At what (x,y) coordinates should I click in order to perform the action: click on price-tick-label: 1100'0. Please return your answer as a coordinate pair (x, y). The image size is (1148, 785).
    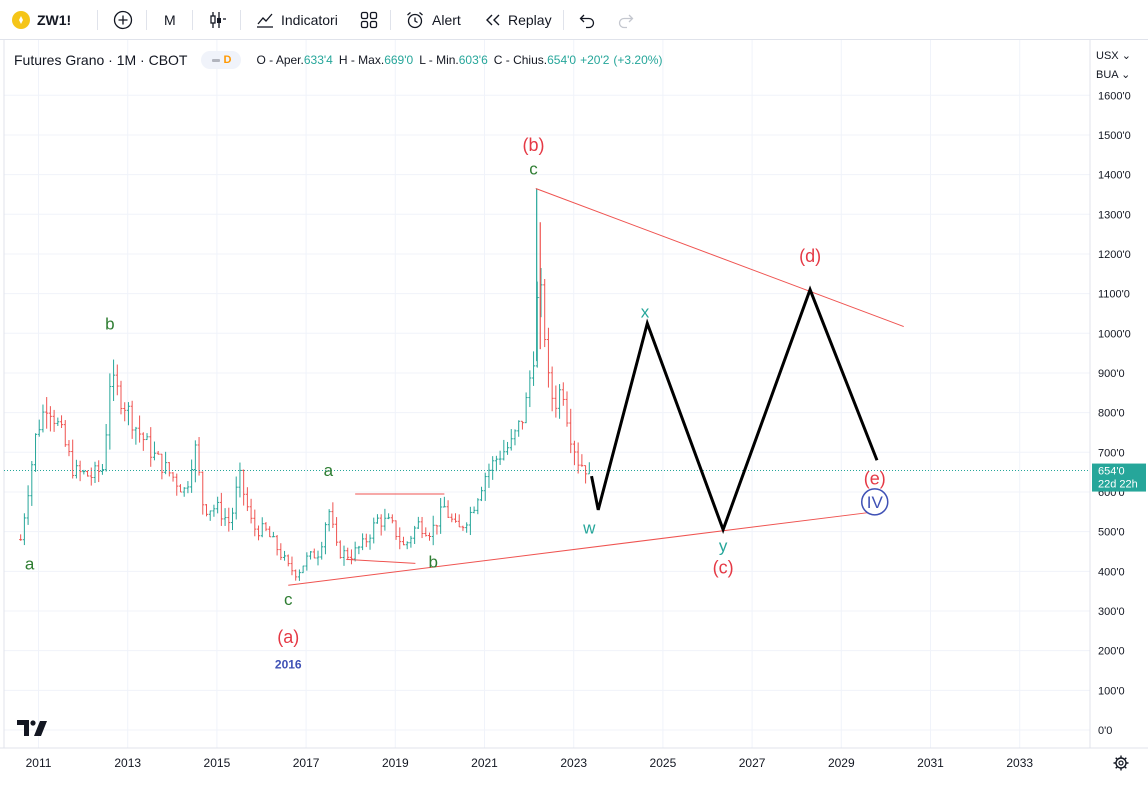
    Looking at the image, I should click on (1114, 295).